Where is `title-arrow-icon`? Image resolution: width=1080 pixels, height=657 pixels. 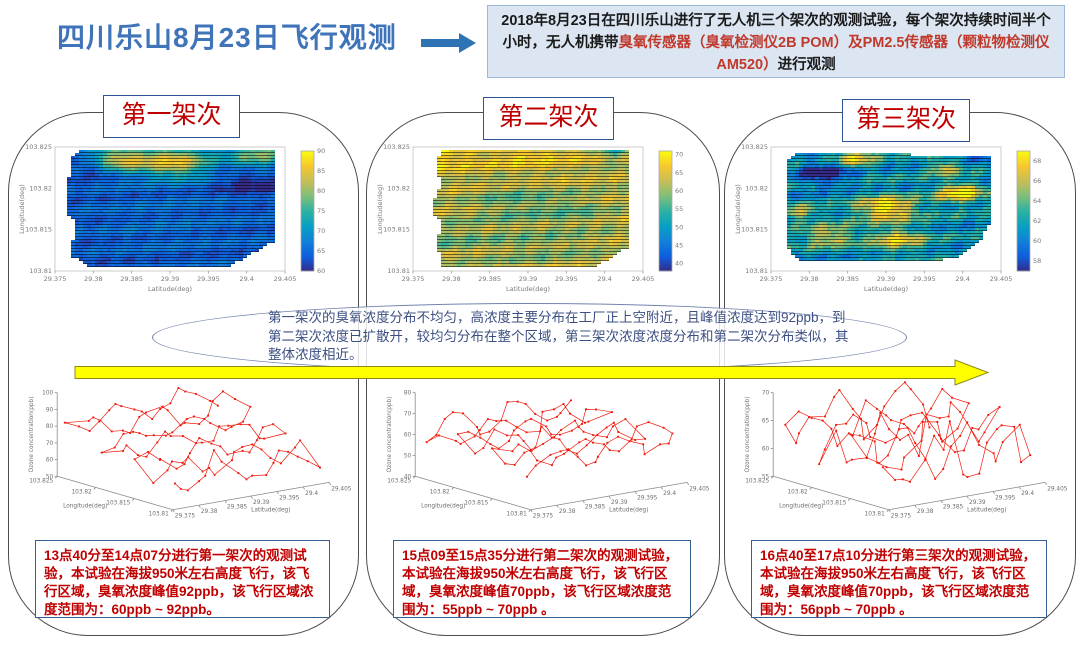
title-arrow-icon is located at coordinates (449, 43).